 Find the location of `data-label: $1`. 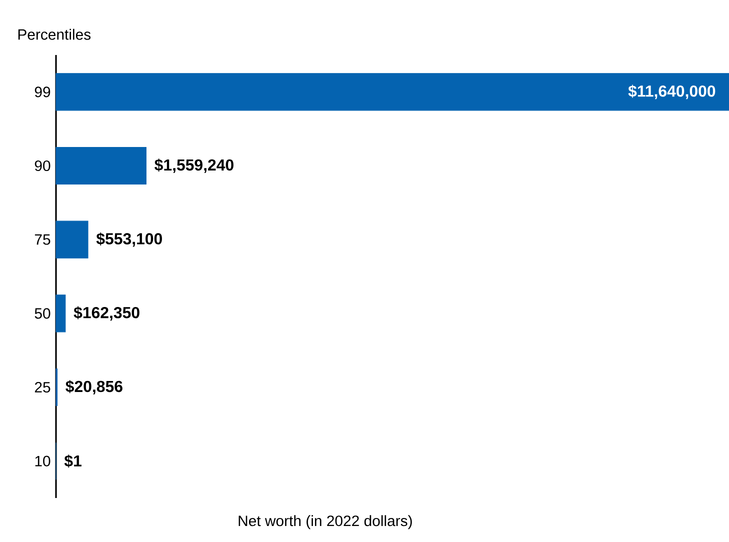

data-label: $1 is located at coordinates (73, 461).